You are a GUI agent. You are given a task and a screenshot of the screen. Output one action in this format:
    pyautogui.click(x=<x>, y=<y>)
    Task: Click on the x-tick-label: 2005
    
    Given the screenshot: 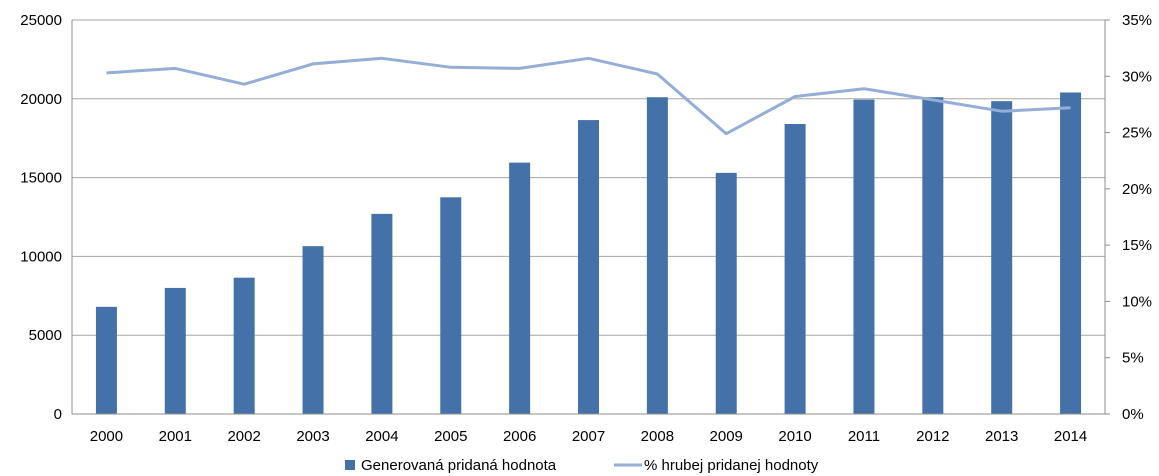 What is the action you would take?
    pyautogui.click(x=450, y=436)
    